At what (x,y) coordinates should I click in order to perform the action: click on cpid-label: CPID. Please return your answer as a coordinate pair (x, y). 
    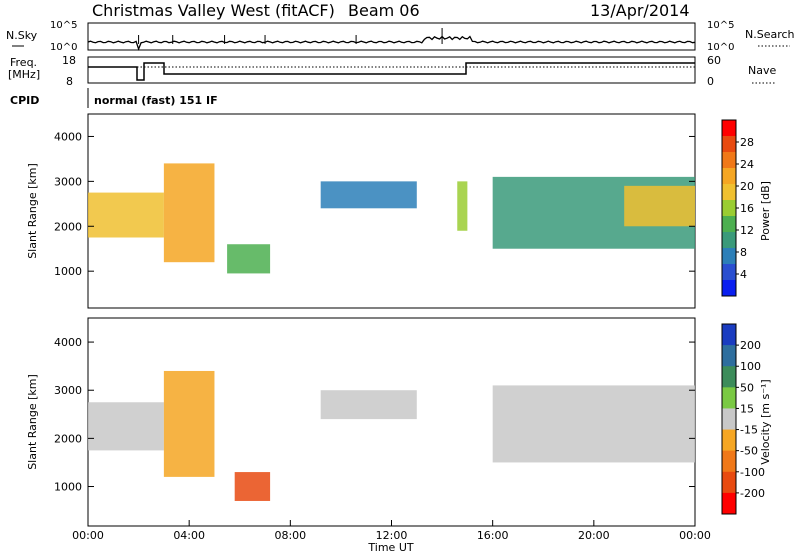
    Looking at the image, I should click on (24, 100).